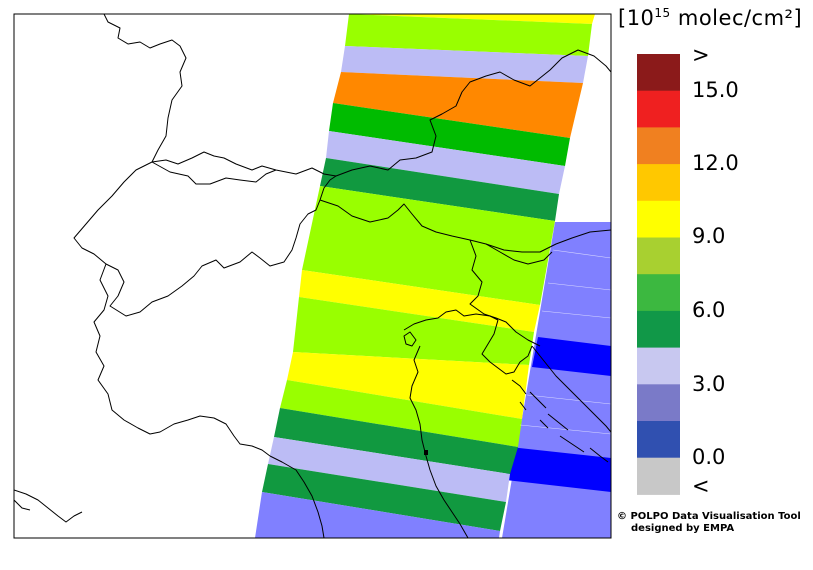  Describe the element at coordinates (439, 441) in the screenshot. I see `coast-adriatic-west` at that location.